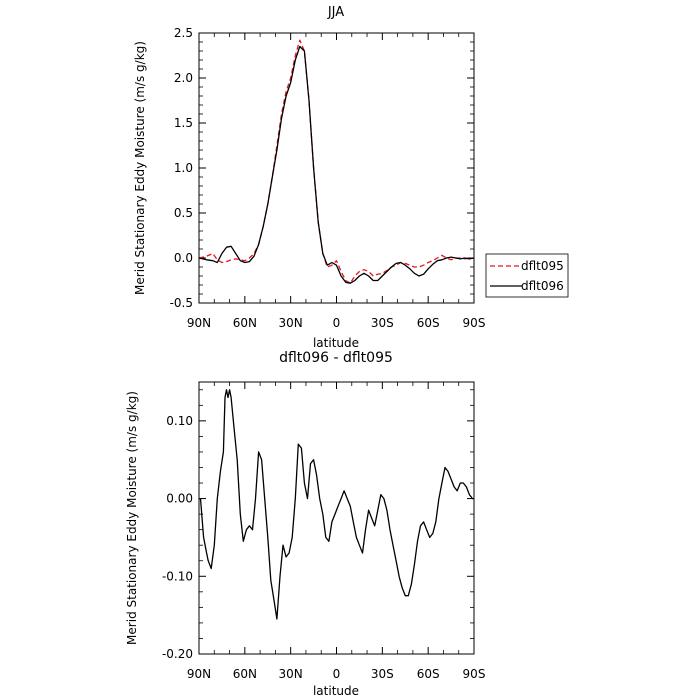  Describe the element at coordinates (336, 358) in the screenshot. I see `chart-title: dflt096 - dflt095` at that location.